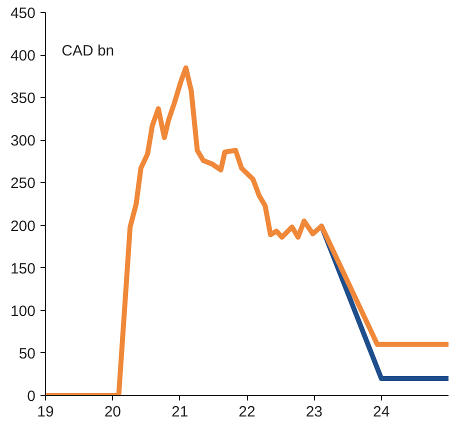  I want to click on y-tick-label: 0, so click(31, 396).